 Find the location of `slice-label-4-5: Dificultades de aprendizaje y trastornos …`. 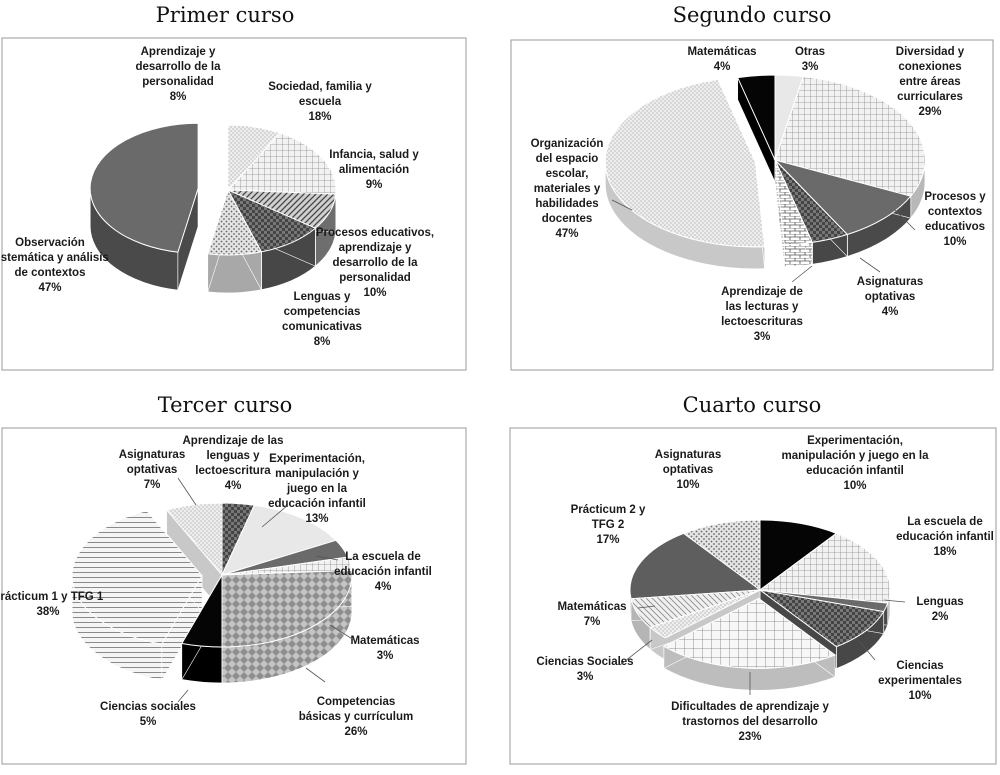

slice-label-4-5: Dificultades de aprendizaje y trastornos … is located at coordinates (750, 722).